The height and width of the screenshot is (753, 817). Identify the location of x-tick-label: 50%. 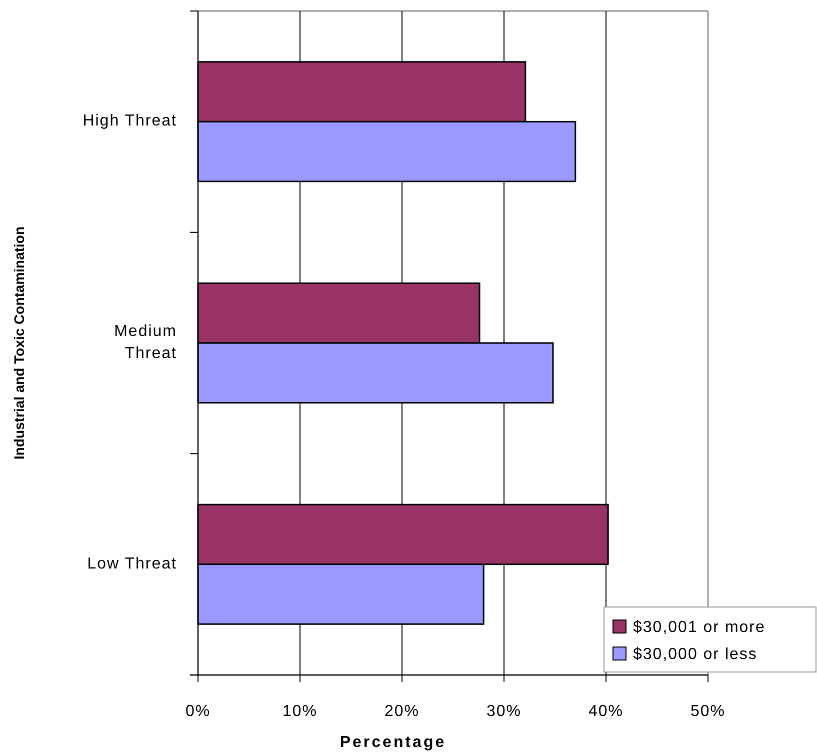
(708, 711).